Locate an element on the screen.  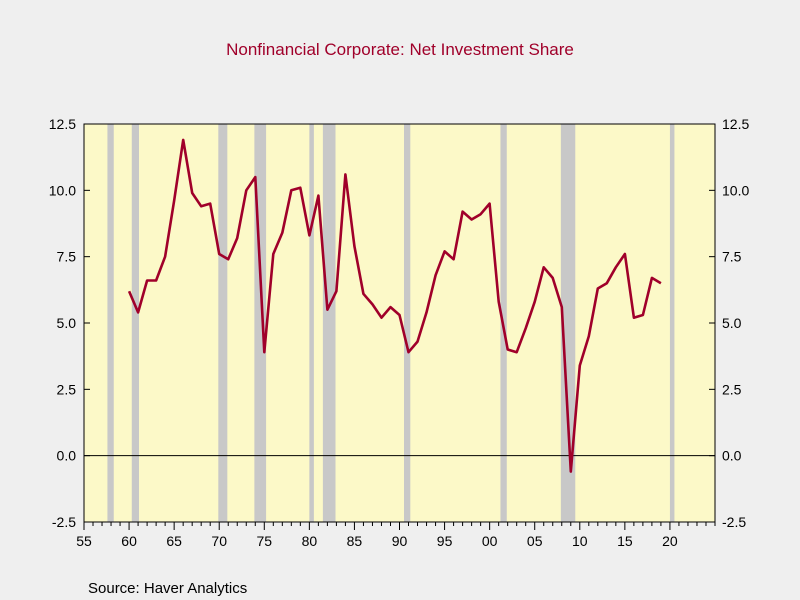
y-tick-label-right: 2.5 is located at coordinates (732, 389).